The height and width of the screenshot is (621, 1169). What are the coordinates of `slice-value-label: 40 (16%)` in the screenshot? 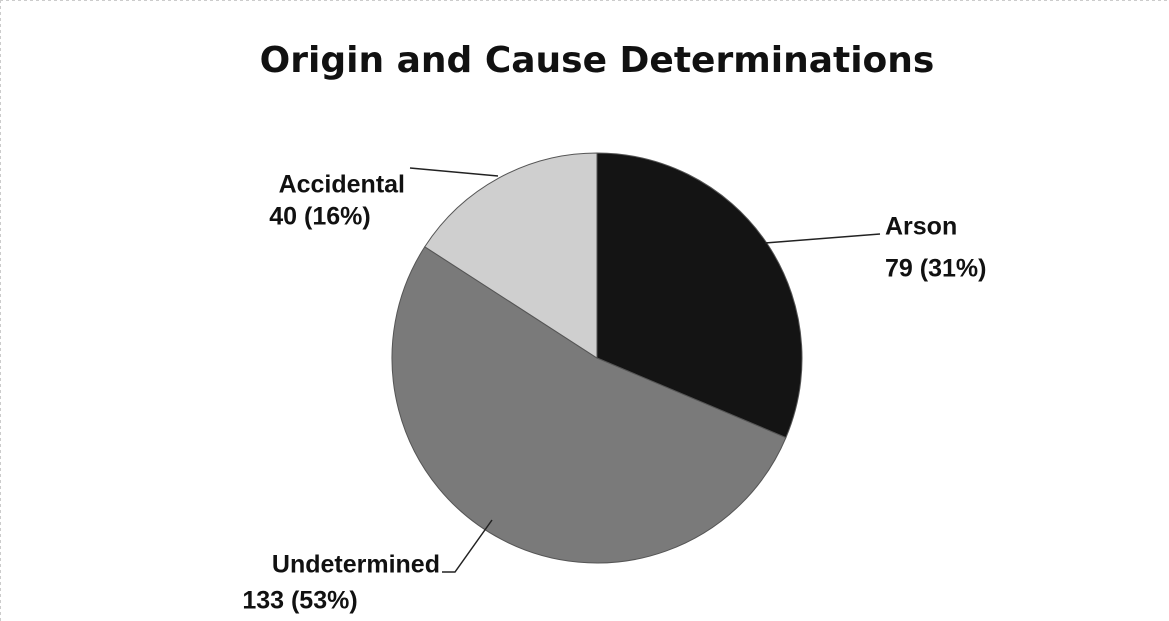 It's located at (319, 217).